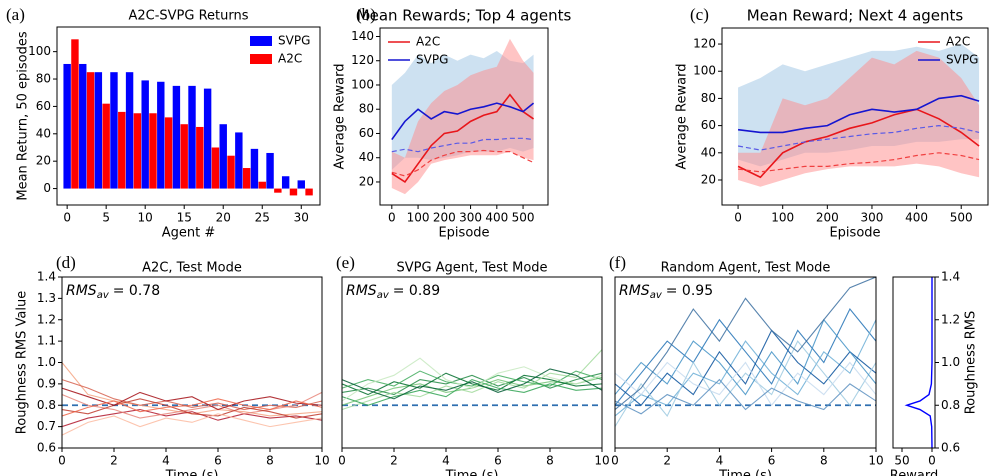 This screenshot has width=997, height=476. Describe the element at coordinates (901, 461) in the screenshot. I see `x-tick-label: 50` at that location.